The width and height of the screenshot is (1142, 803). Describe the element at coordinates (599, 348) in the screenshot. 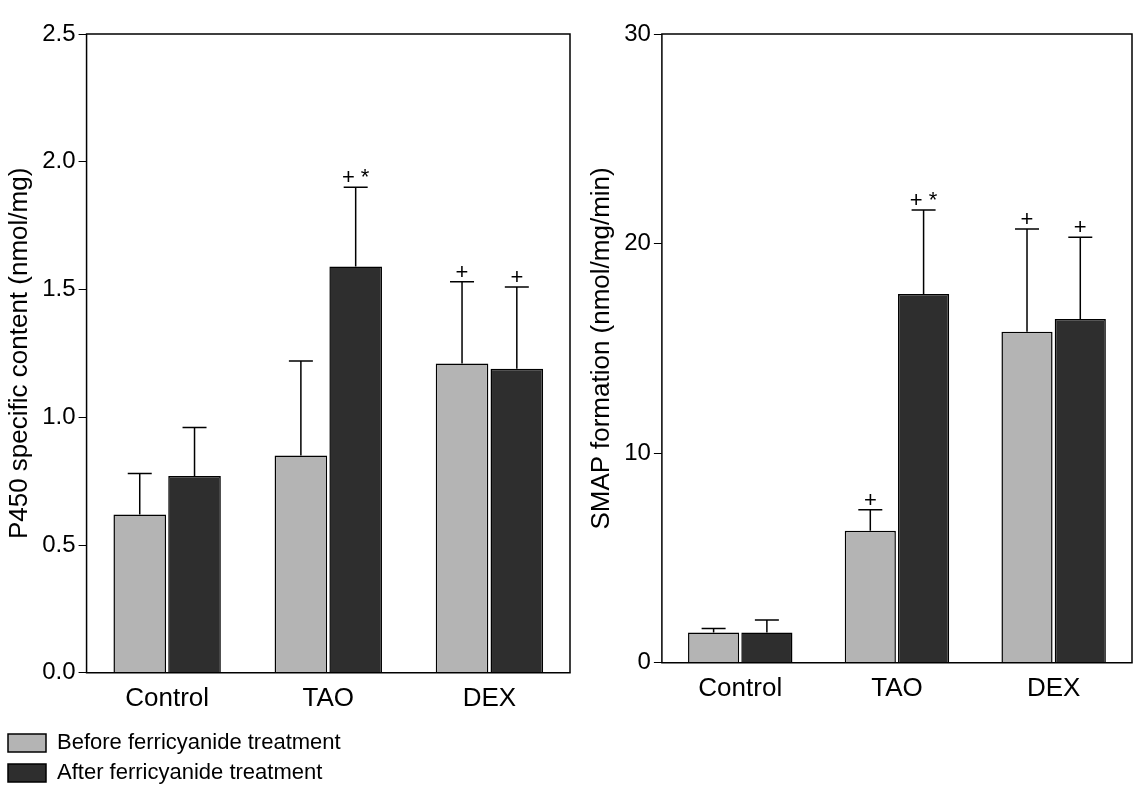

I see `y-axis-title: SMAP formation (nmol/mg/min)` at that location.